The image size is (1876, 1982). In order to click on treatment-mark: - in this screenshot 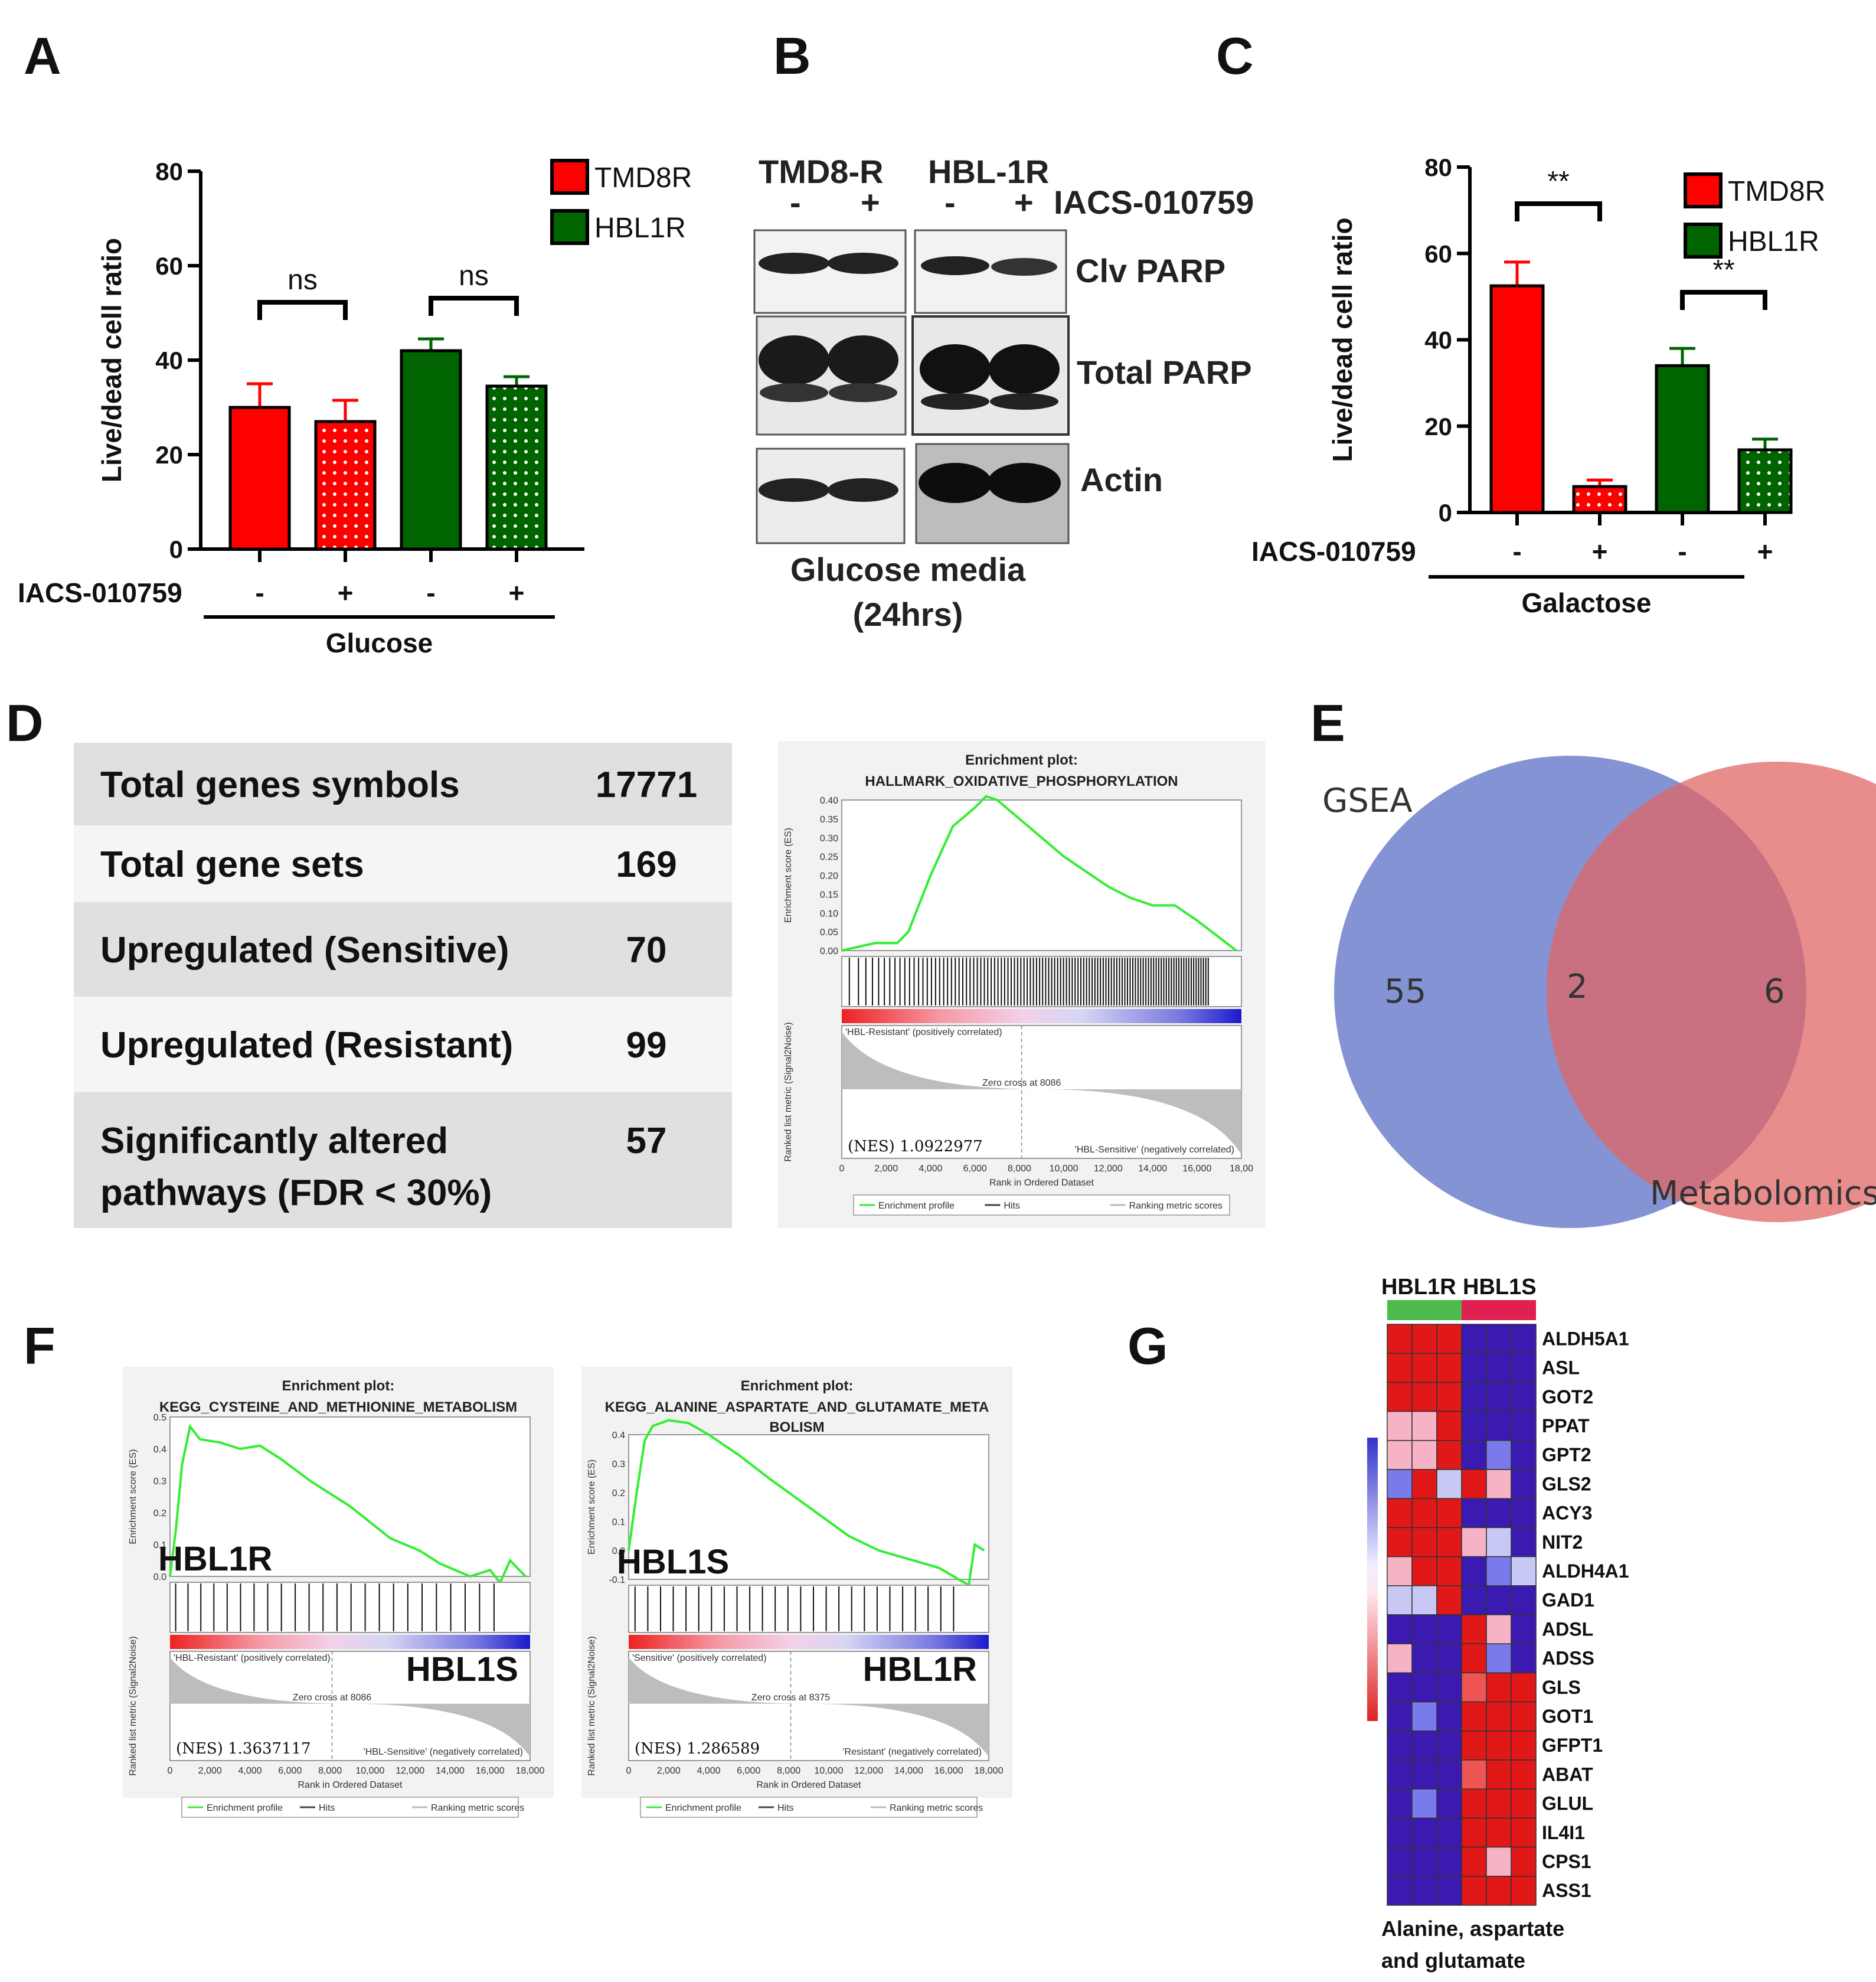, I will do `click(1516, 551)`.